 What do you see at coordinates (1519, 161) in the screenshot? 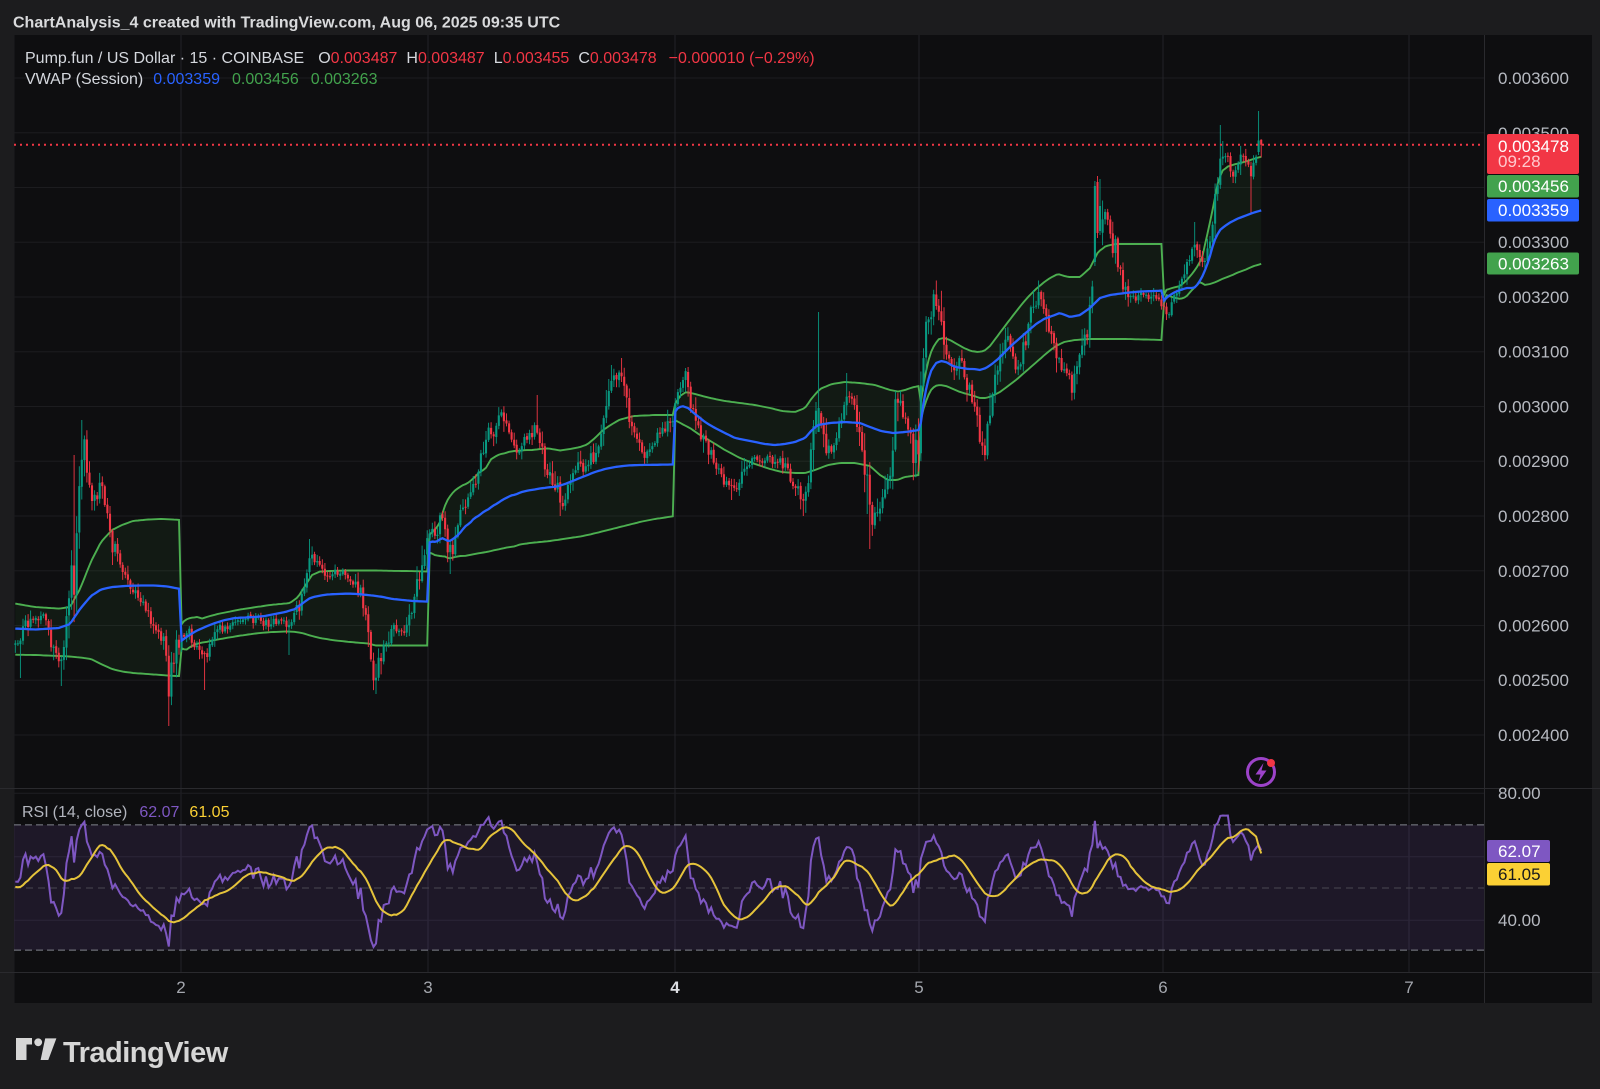
I see `svg-text: 09:28` at bounding box center [1519, 161].